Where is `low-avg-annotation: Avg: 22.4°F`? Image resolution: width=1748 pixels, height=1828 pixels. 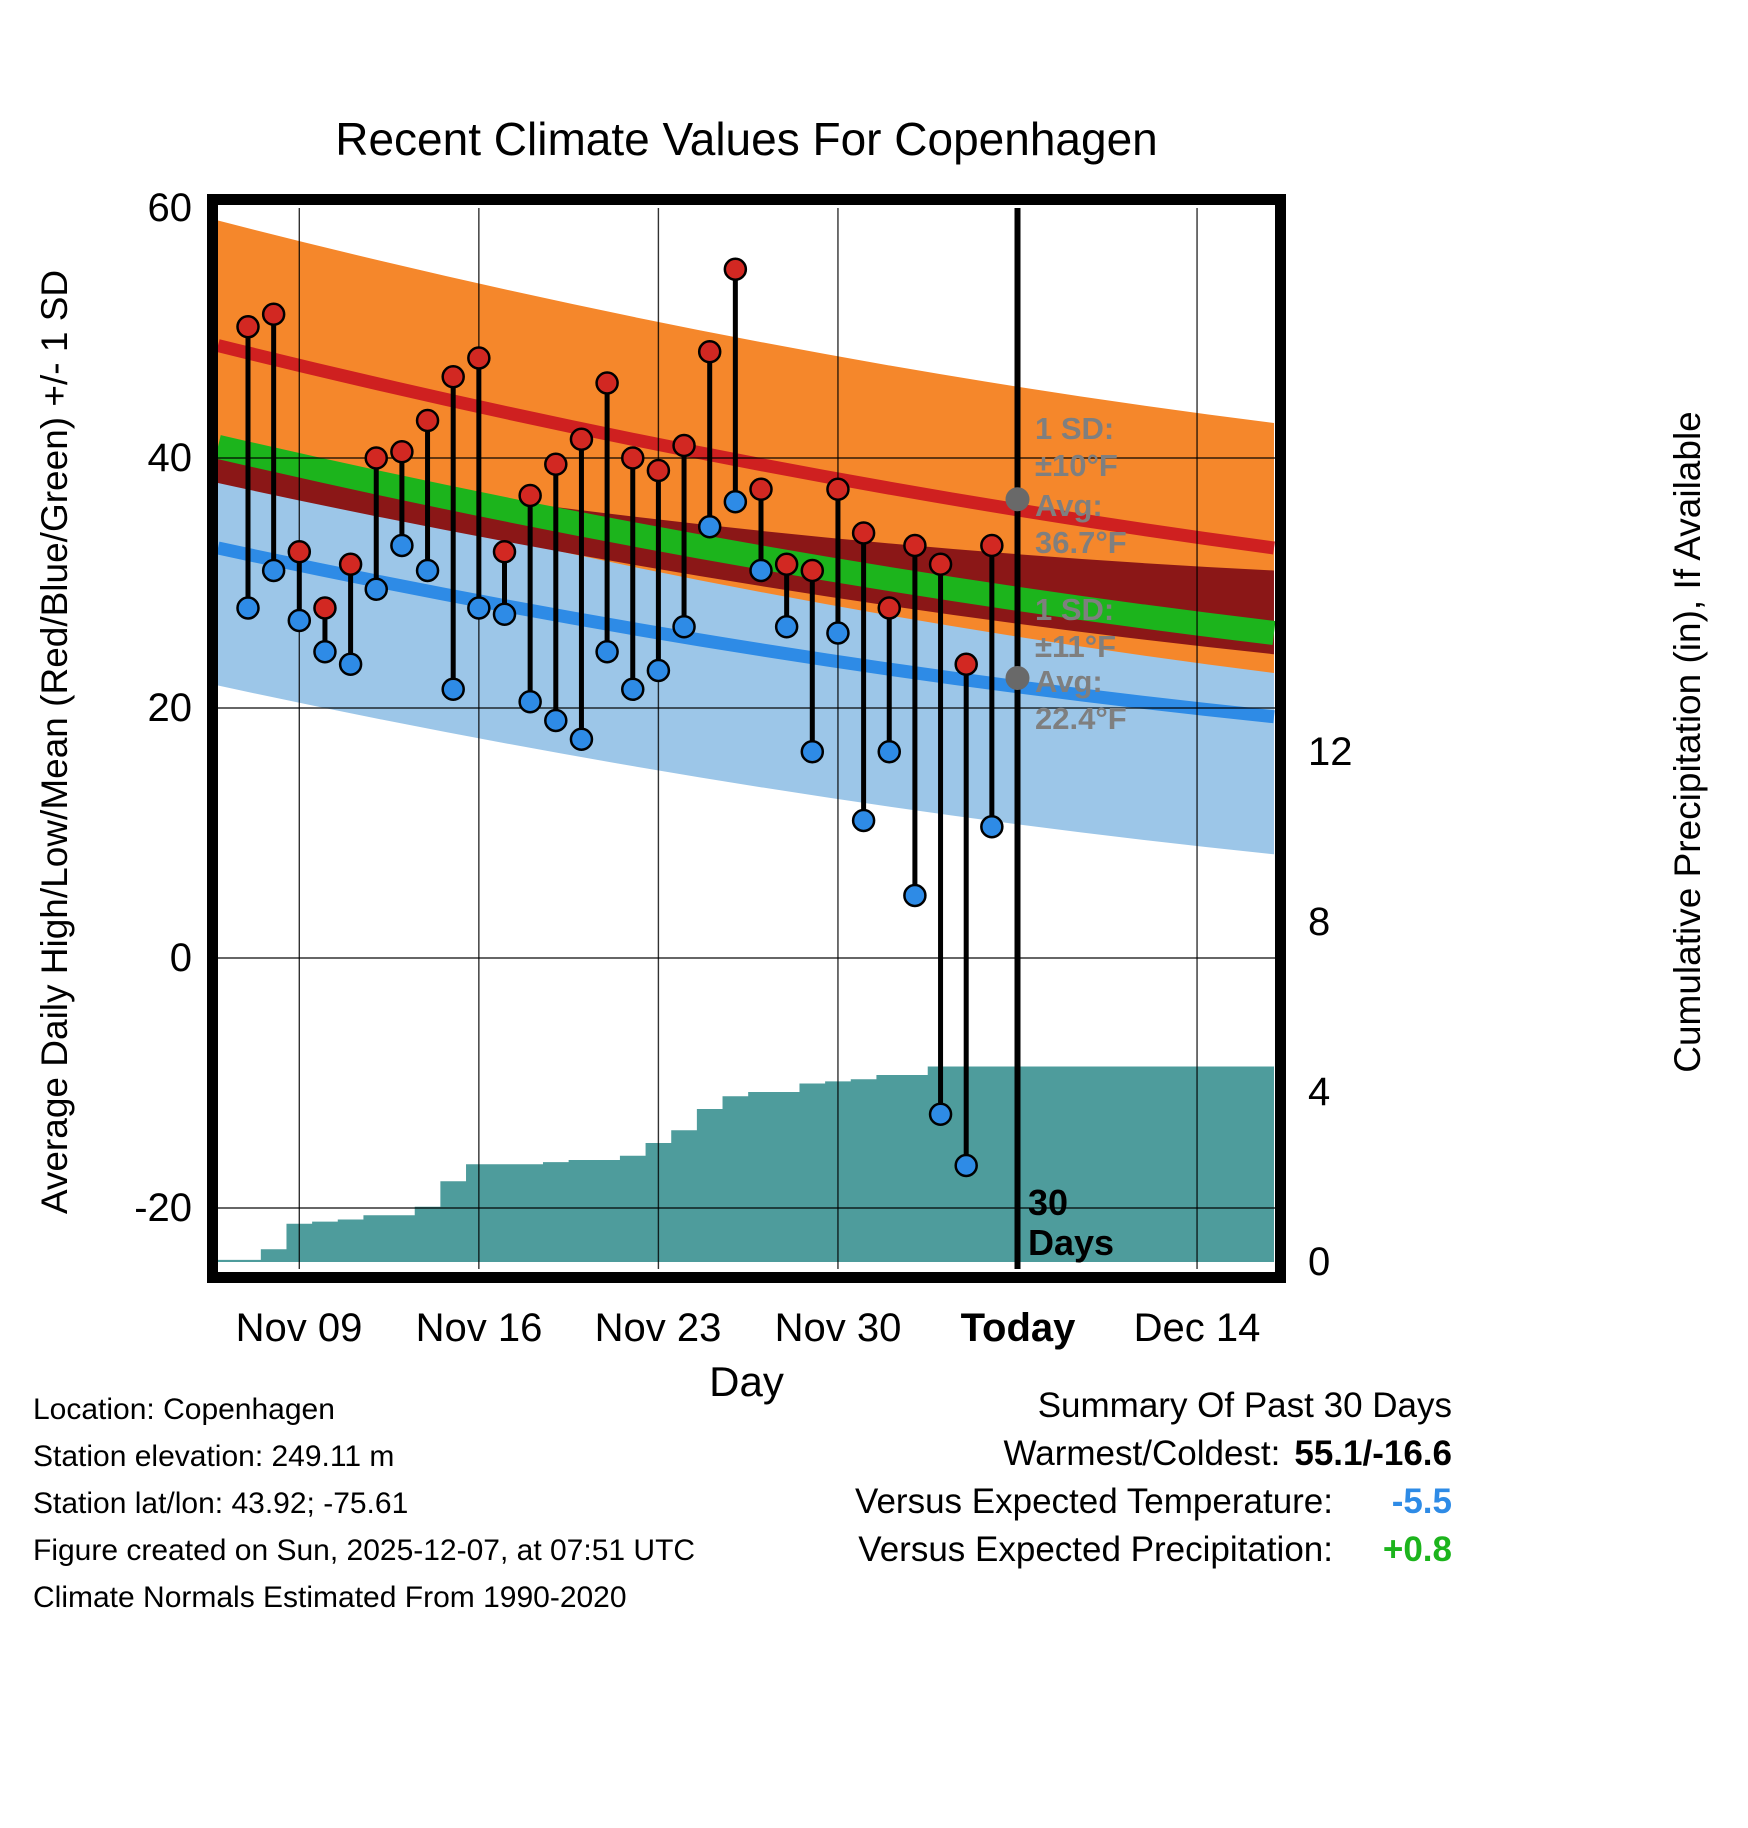 low-avg-annotation: Avg: 22.4°F is located at coordinates (1081, 700).